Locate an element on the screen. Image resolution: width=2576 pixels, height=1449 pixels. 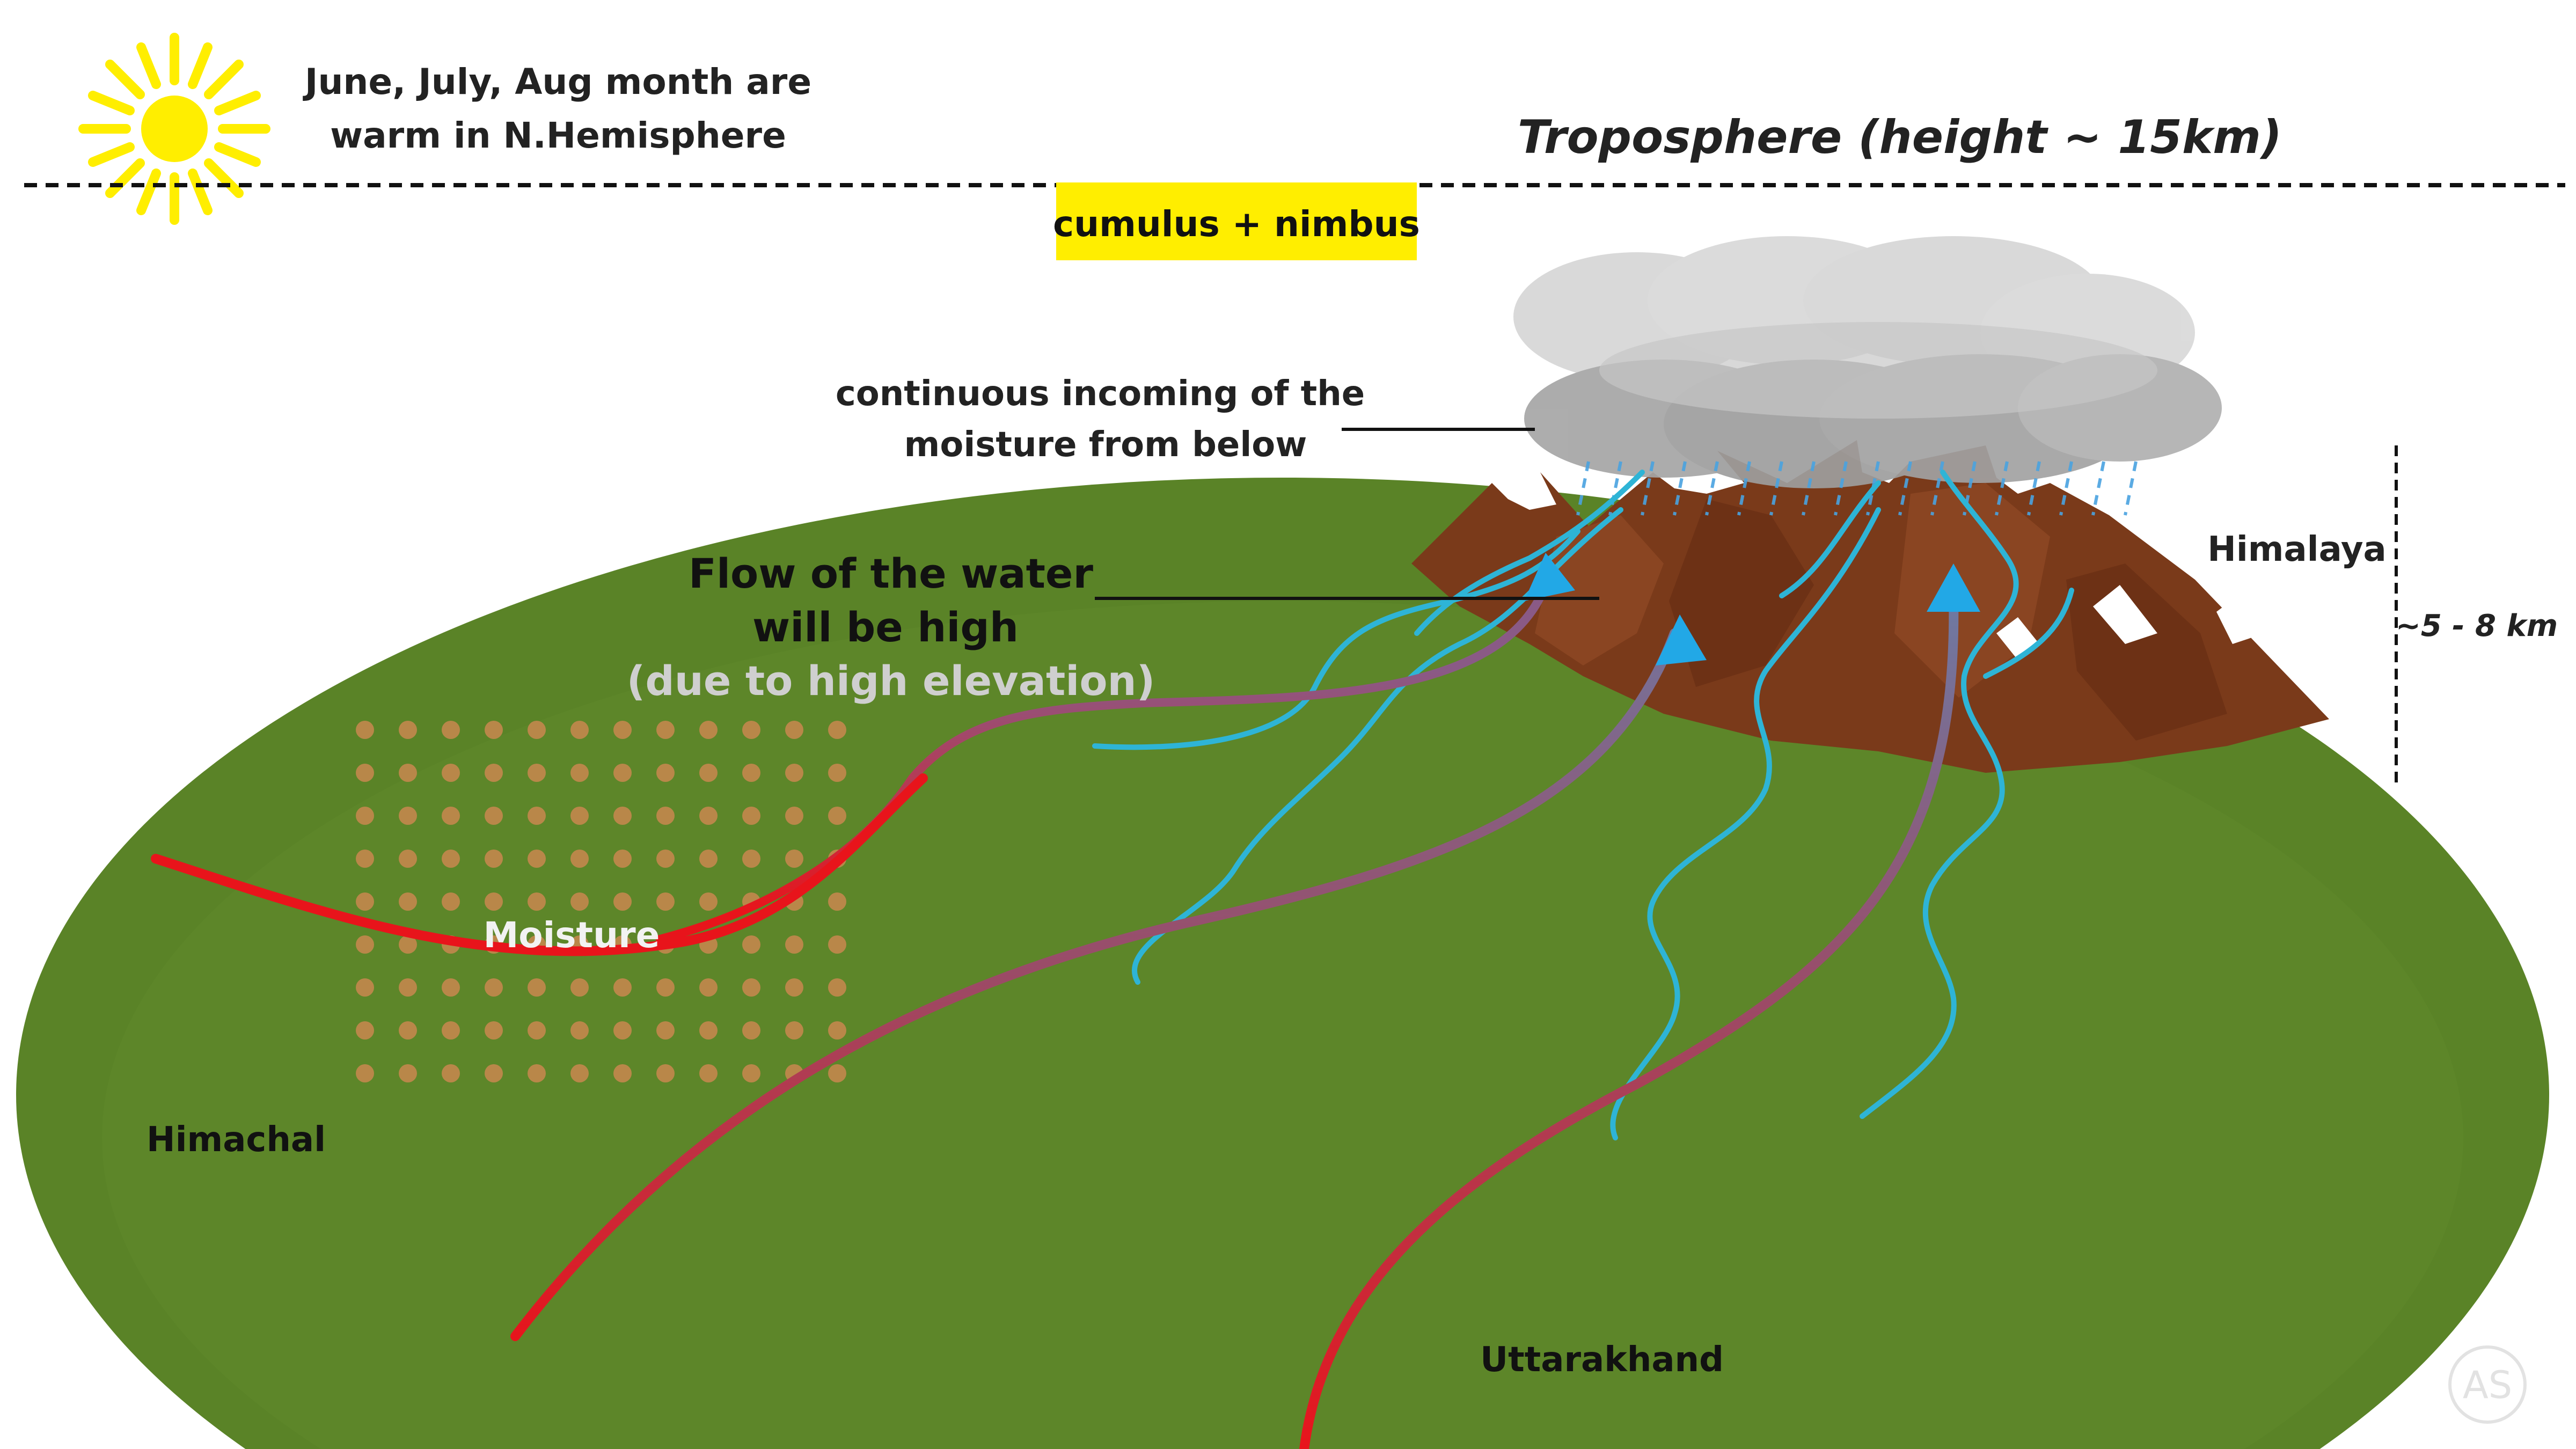
cumulonimbus-cloud is located at coordinates (1867, 362).